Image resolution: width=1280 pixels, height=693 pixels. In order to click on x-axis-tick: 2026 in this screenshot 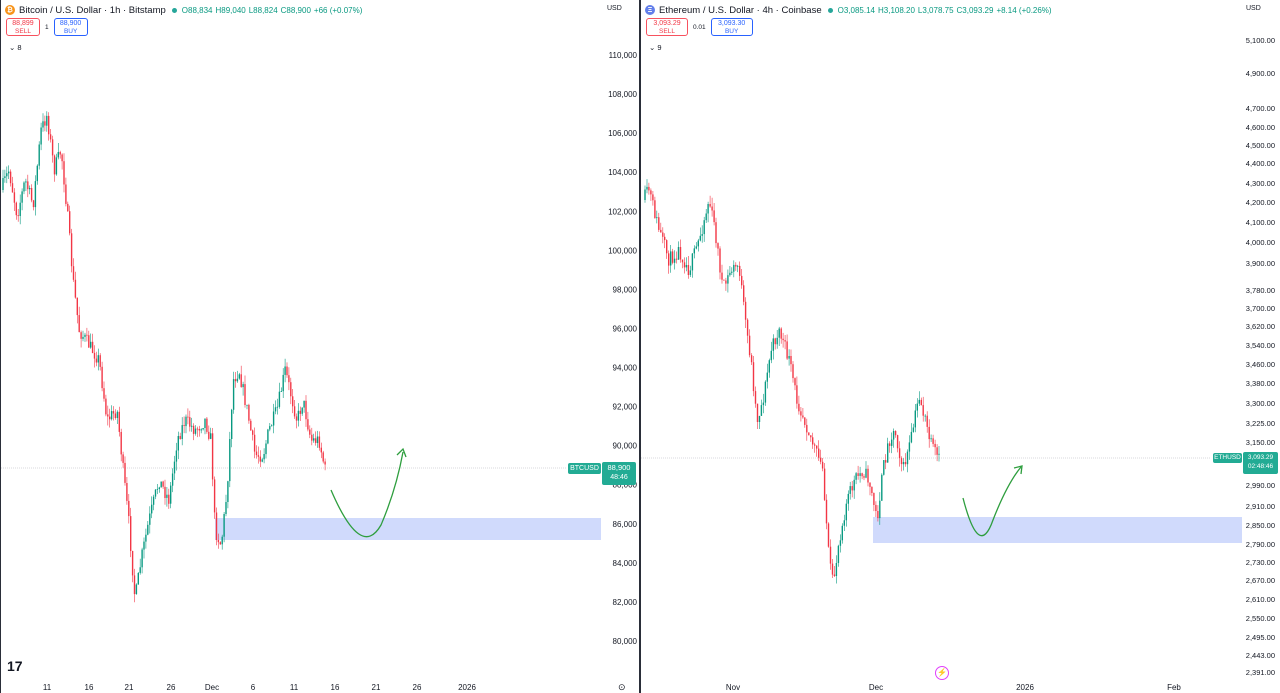, I will do `click(467, 687)`.